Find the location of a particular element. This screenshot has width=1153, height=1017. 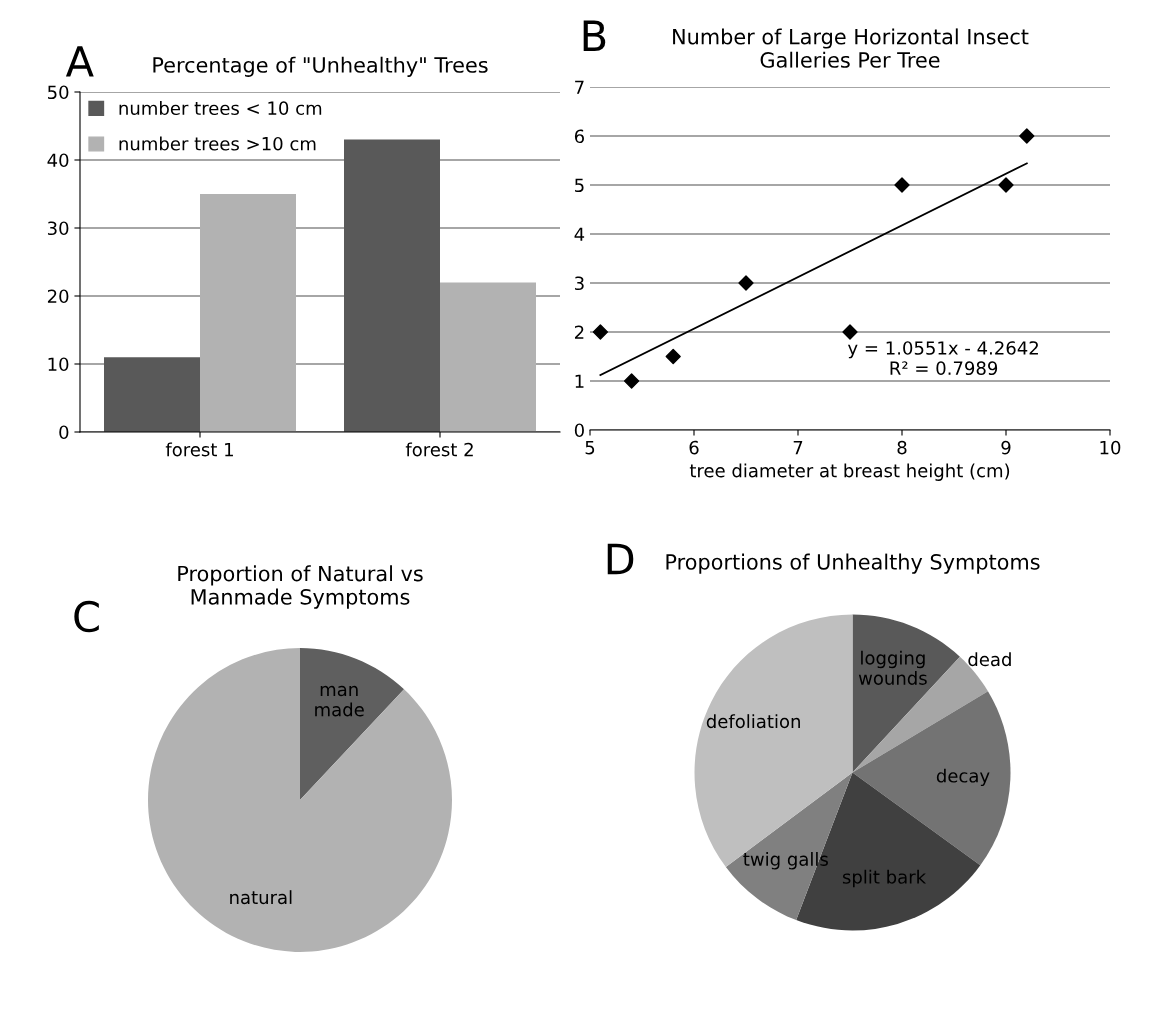

y-tick-label: 50 is located at coordinates (58, 92).